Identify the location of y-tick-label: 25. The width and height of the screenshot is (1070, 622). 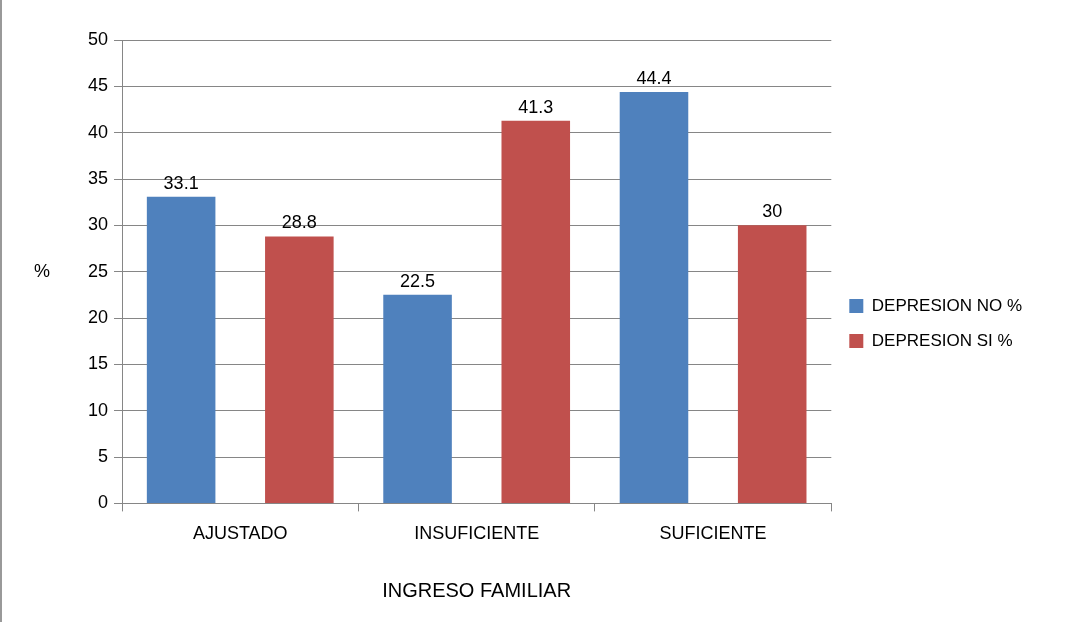
(98, 270).